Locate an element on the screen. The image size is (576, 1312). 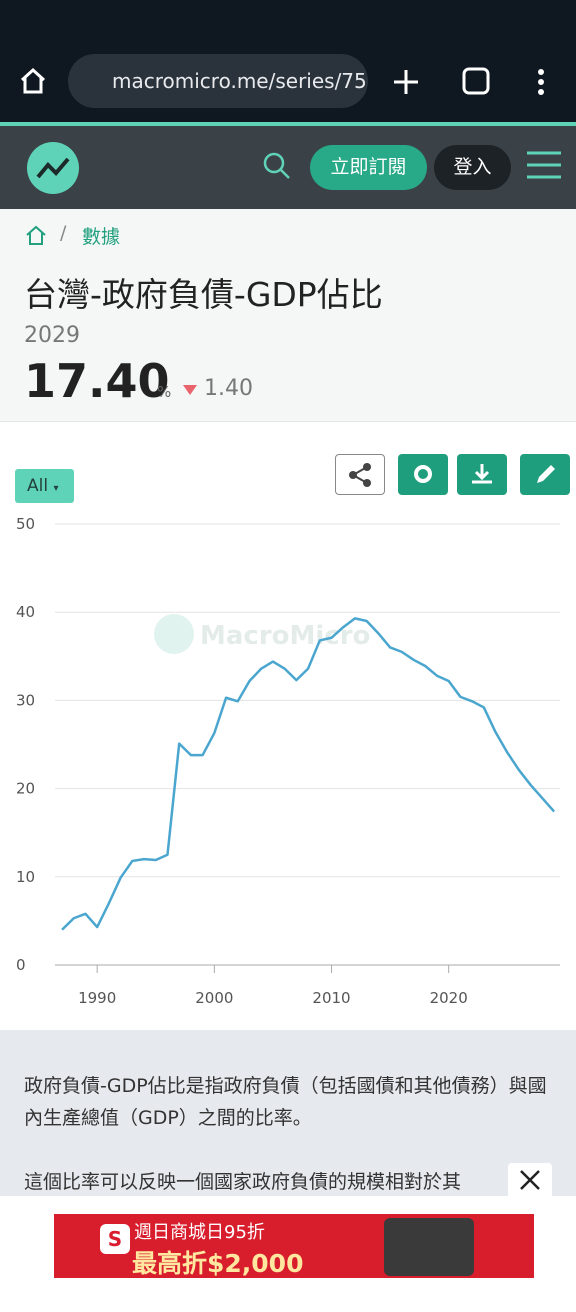
watermark: MacroMicro is located at coordinates (285, 636).